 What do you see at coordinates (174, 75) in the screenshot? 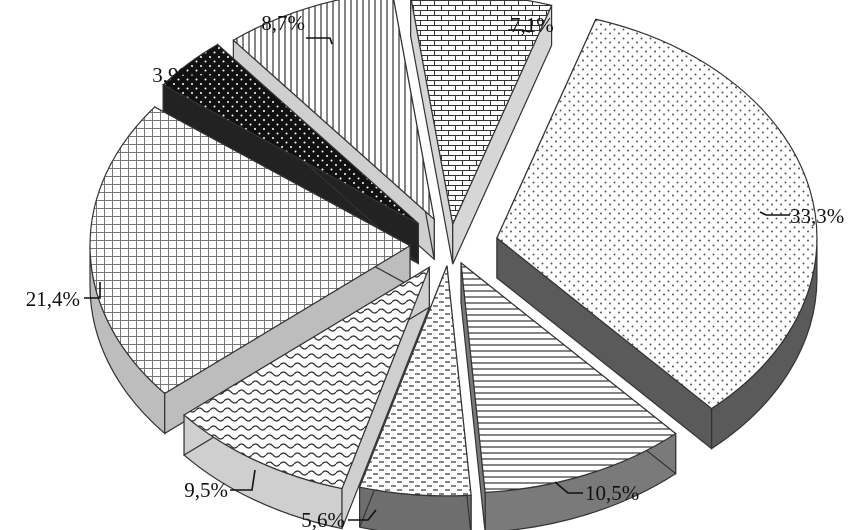
I see `slice-label: 3,9%` at bounding box center [174, 75].